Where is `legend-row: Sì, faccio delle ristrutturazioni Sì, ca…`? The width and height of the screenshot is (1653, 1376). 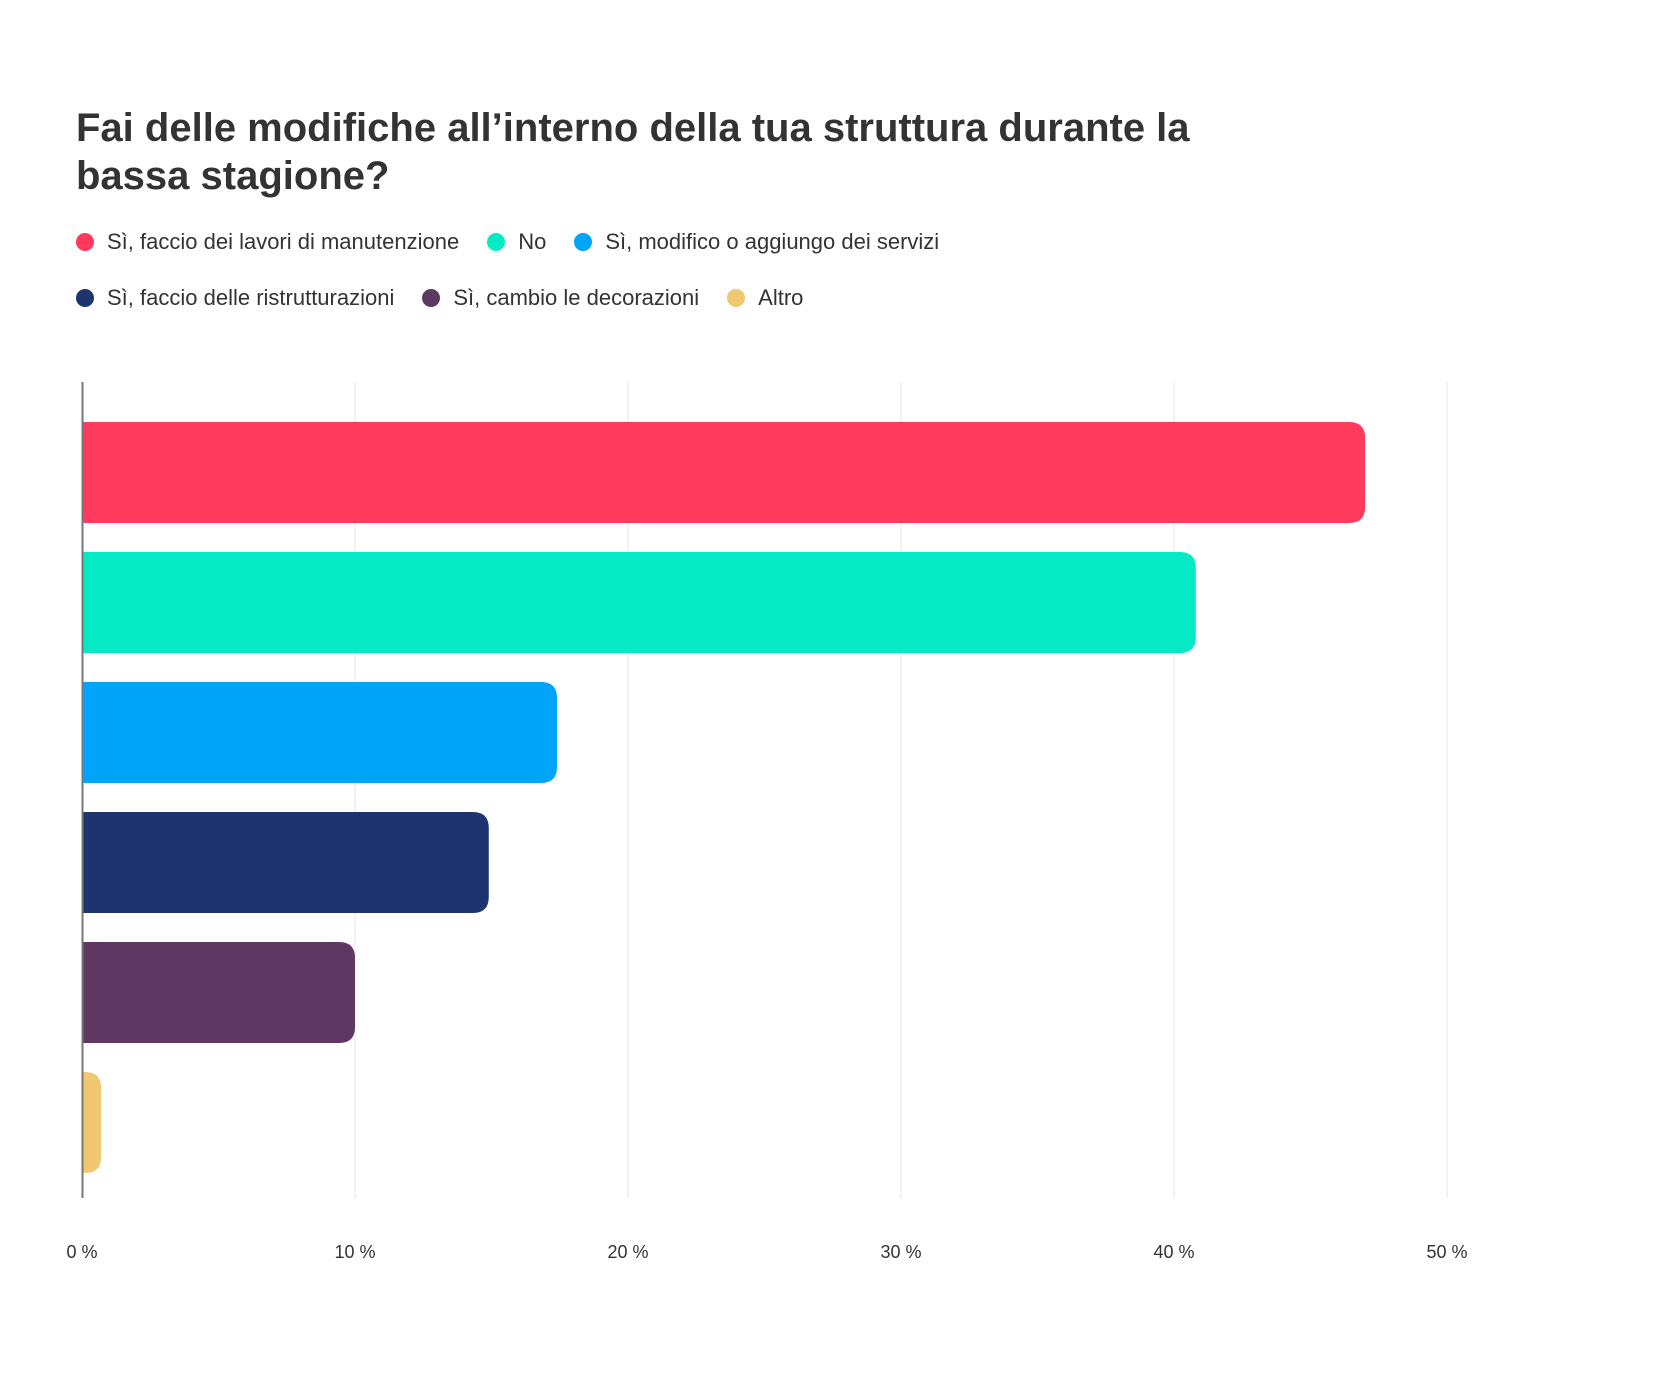 legend-row: Sì, faccio delle ristrutturazioni Sì, ca… is located at coordinates (626, 298).